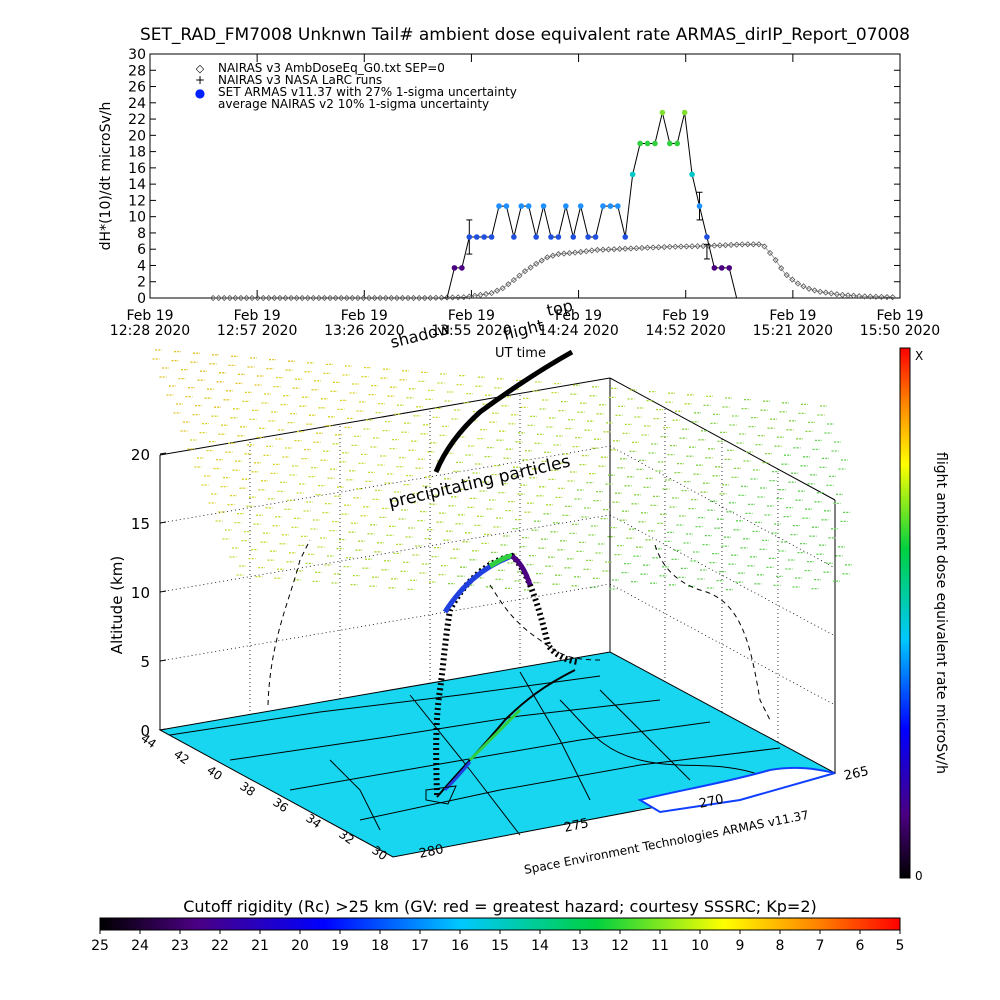 The width and height of the screenshot is (1000, 1000). Describe the element at coordinates (364, 331) in the screenshot. I see `x-tick-time: 13:26 2020` at that location.